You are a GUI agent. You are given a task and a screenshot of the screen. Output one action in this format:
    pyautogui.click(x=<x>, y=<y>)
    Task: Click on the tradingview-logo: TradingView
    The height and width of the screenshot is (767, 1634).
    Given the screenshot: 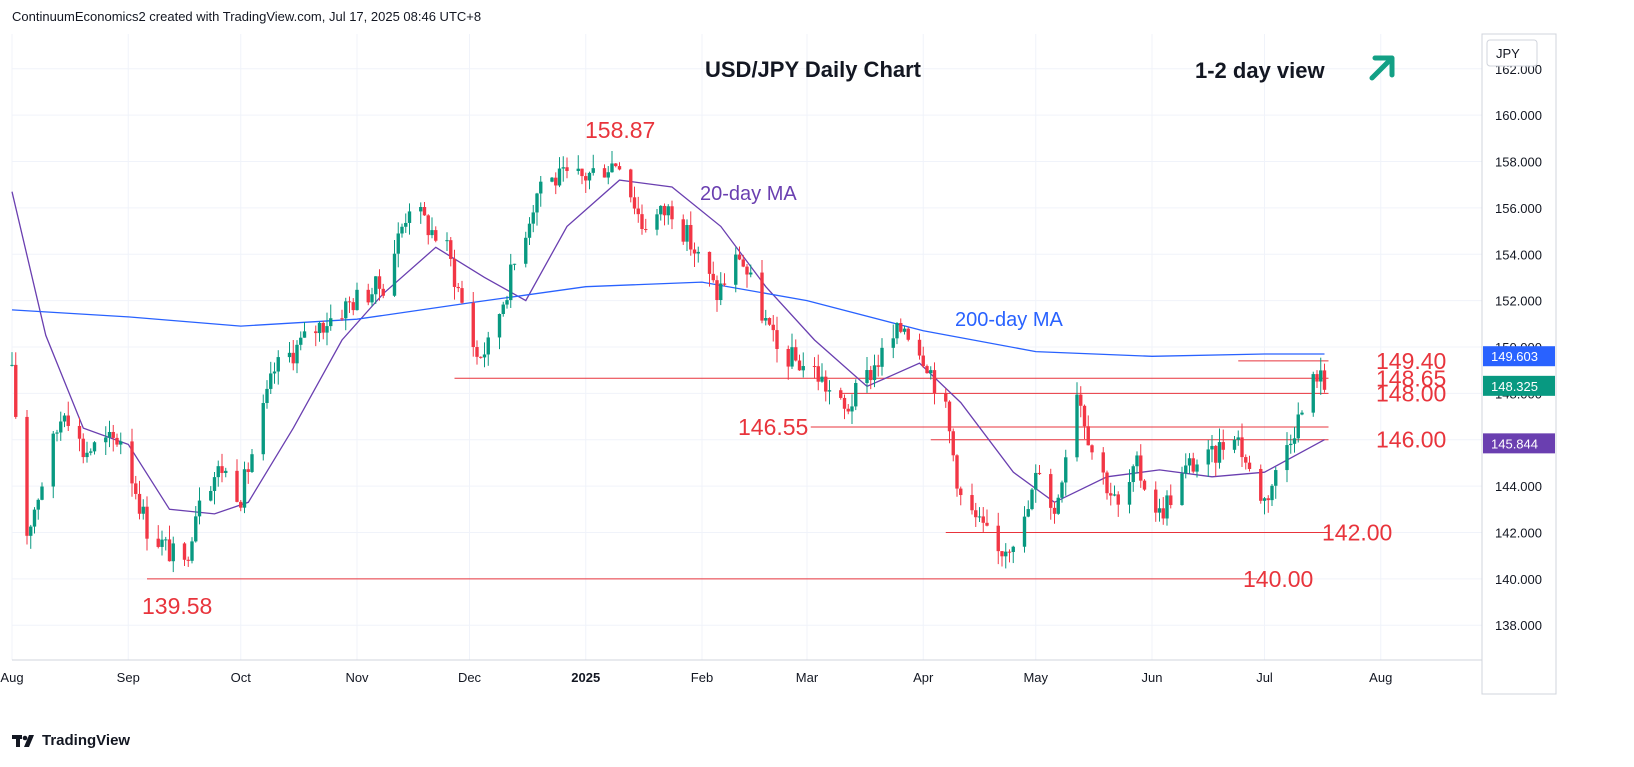 What is the action you would take?
    pyautogui.click(x=71, y=740)
    